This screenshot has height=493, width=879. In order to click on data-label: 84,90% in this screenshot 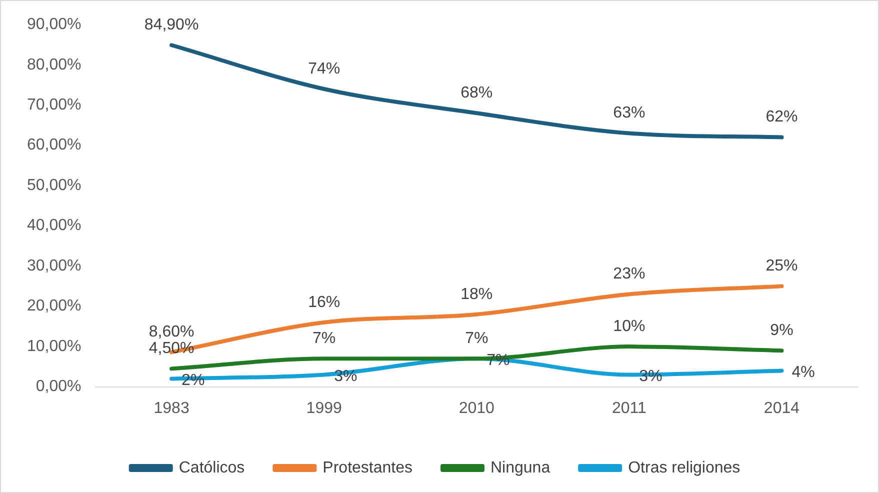, I will do `click(171, 25)`.